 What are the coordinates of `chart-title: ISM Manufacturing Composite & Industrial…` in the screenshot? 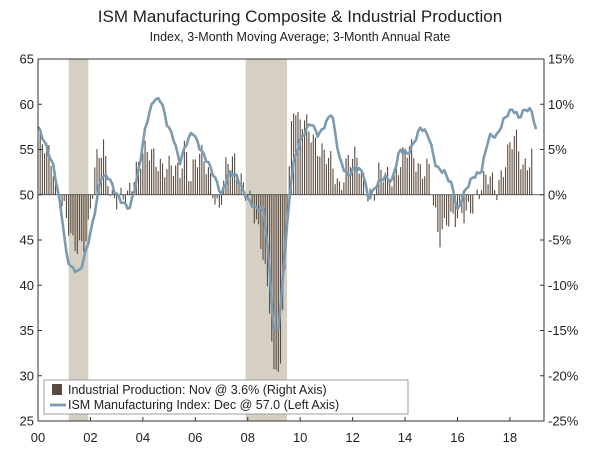 It's located at (300, 16).